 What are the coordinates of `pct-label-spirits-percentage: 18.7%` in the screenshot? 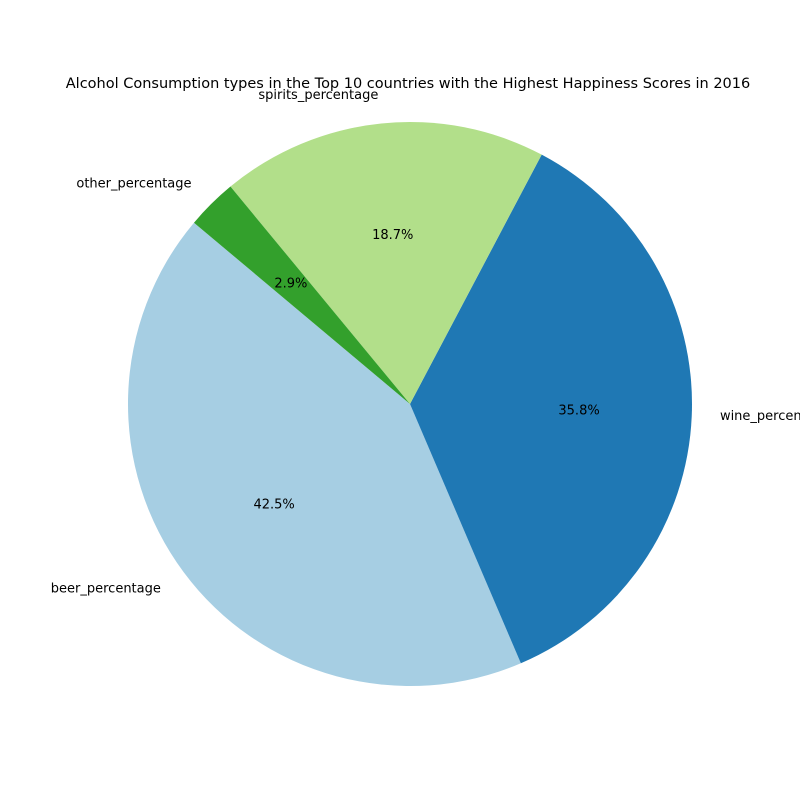 It's located at (392, 235).